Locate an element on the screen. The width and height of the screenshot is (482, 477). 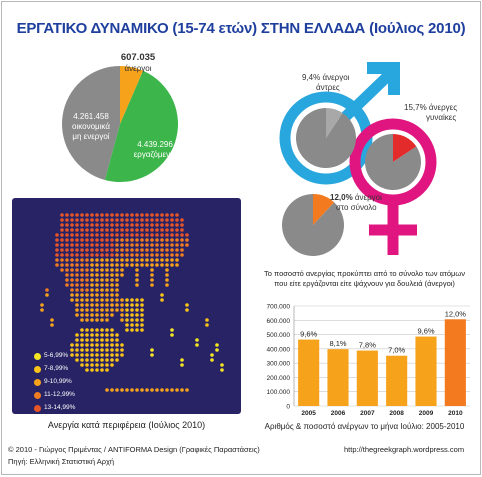
greece-dot-map is located at coordinates (132, 302).